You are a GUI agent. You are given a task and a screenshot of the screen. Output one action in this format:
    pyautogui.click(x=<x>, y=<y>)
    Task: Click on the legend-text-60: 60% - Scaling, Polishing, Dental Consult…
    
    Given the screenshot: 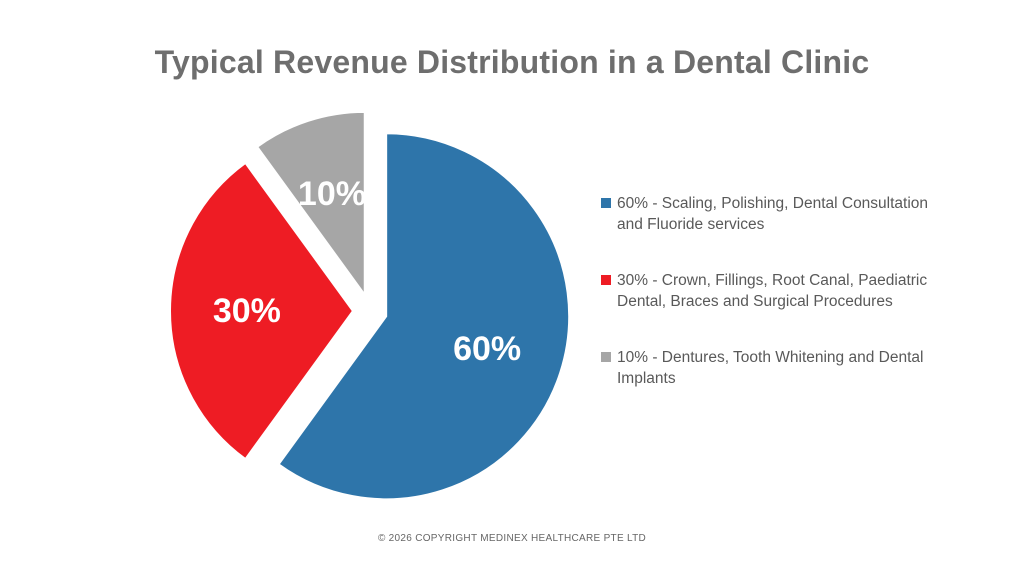 What is the action you would take?
    pyautogui.click(x=773, y=214)
    